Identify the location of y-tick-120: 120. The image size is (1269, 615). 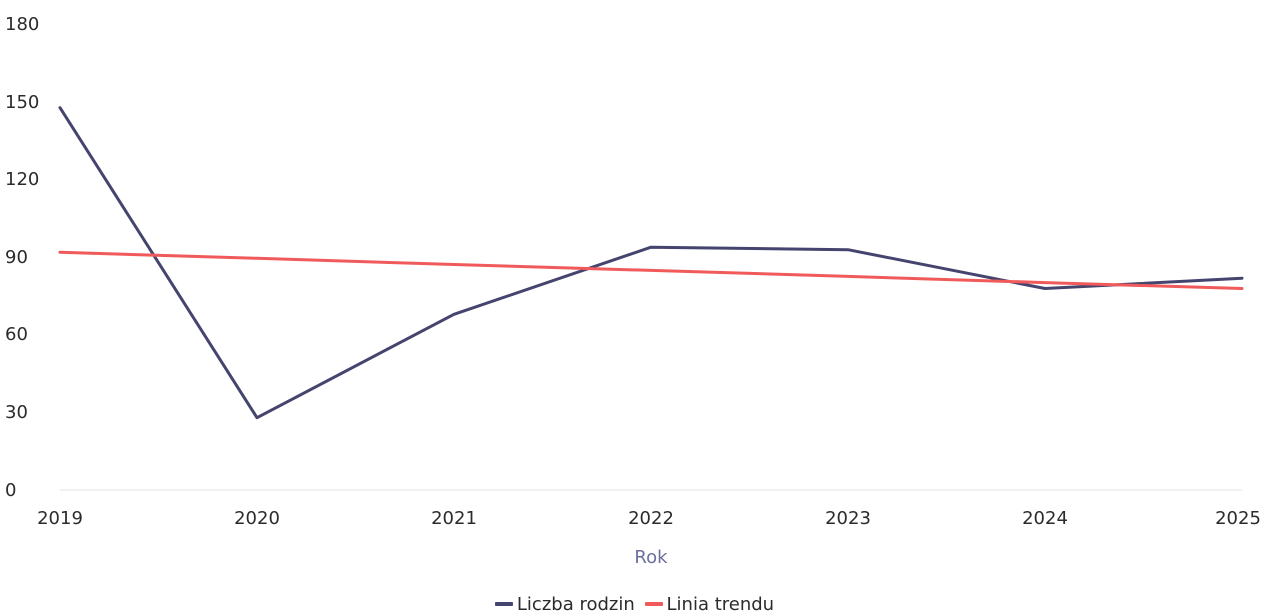
(22, 179).